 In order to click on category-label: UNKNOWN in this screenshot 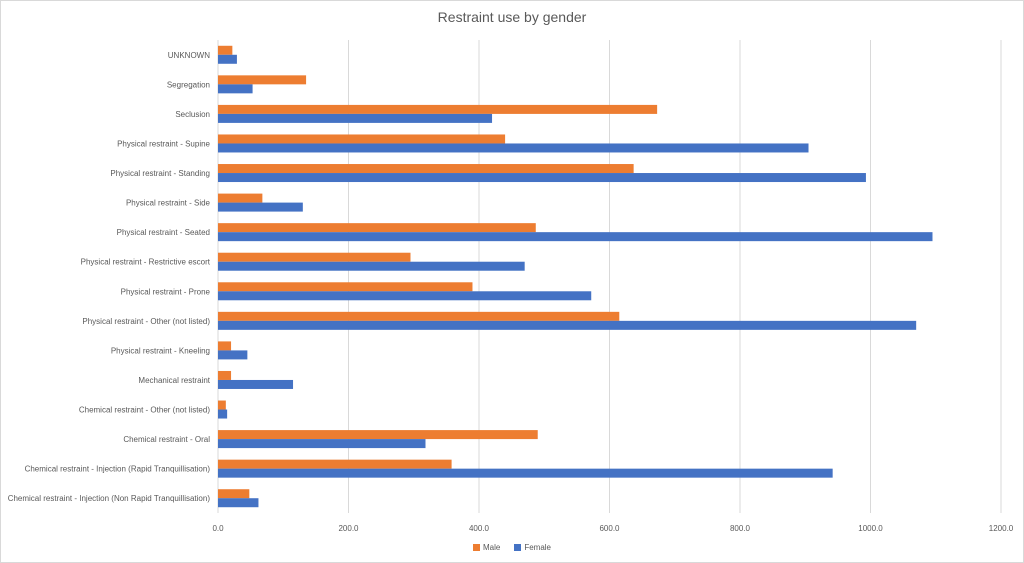, I will do `click(189, 55)`.